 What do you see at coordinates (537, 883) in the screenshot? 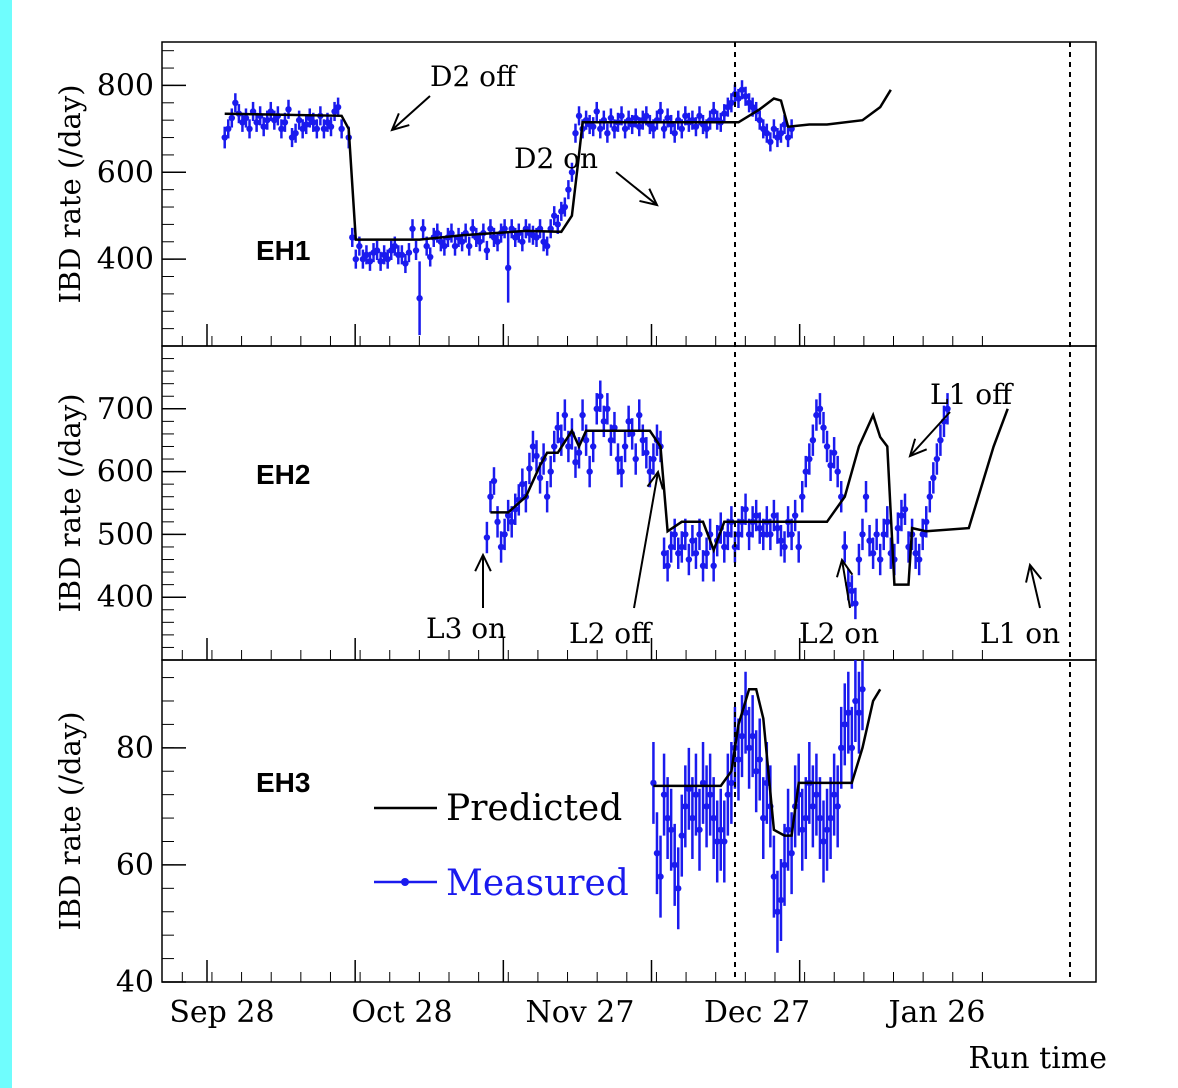
I see `legend-measured-label: Measured` at bounding box center [537, 883].